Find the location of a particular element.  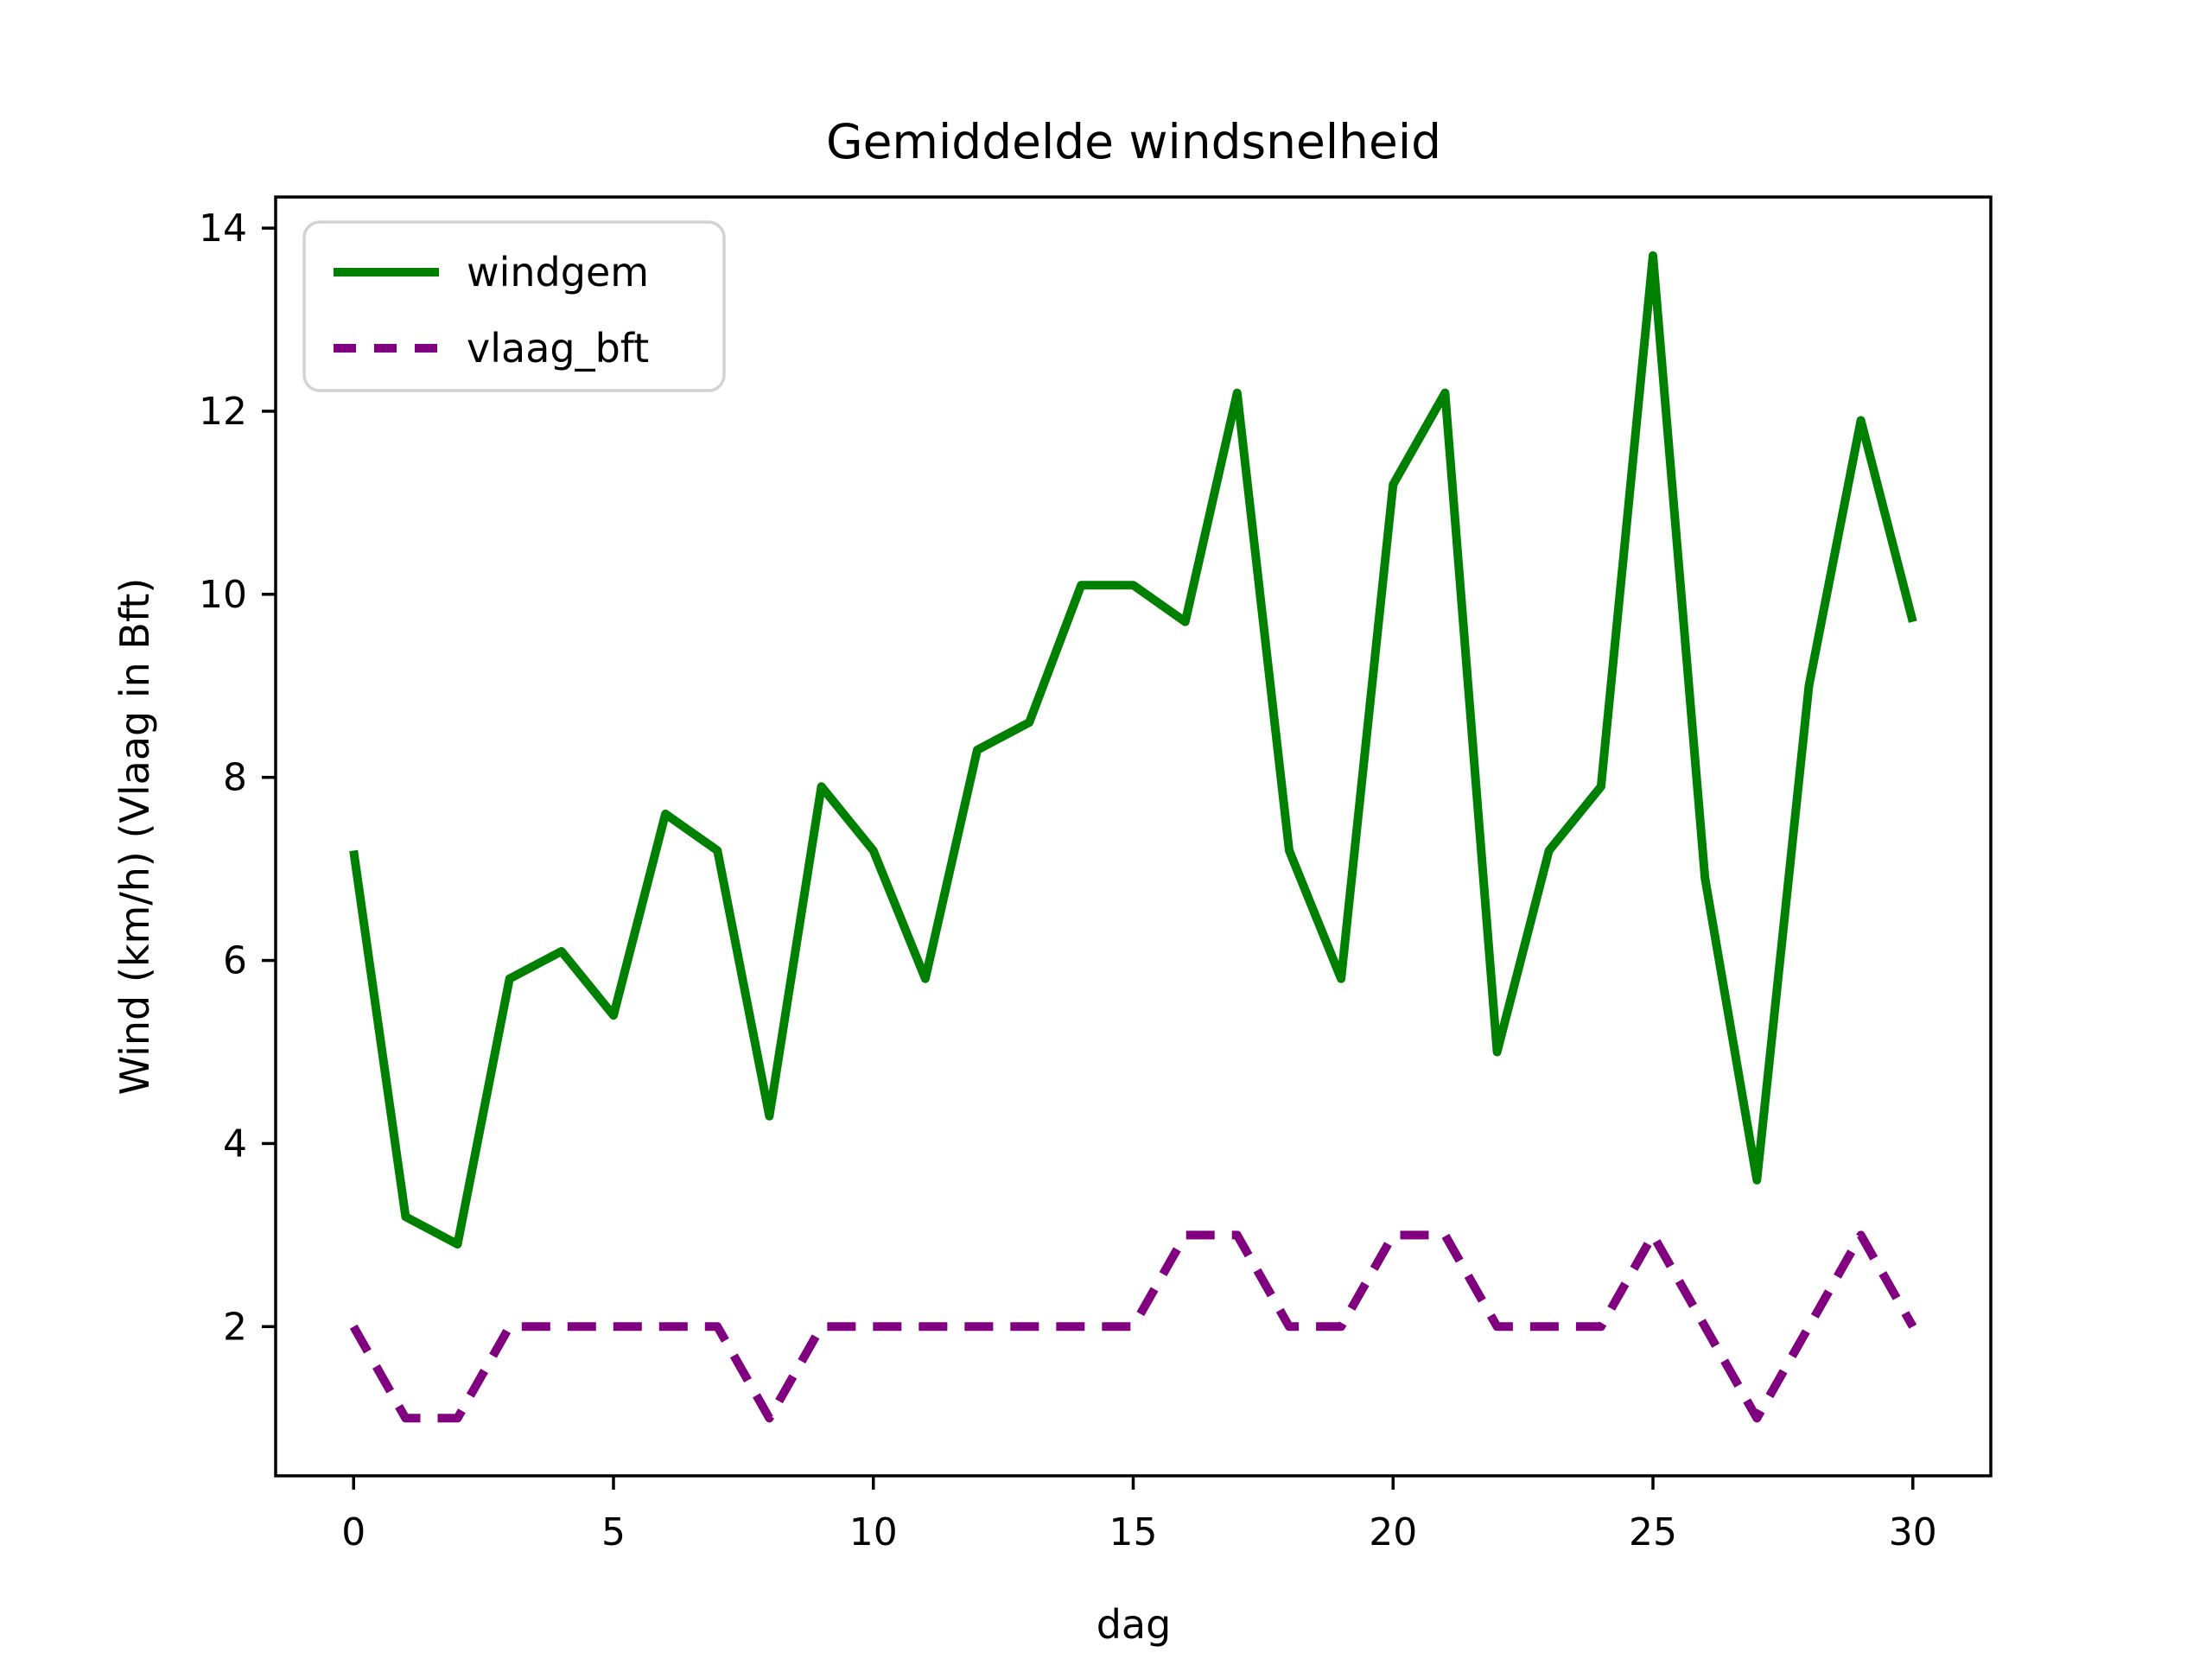

legend-label-windgem: windgem is located at coordinates (558, 272).